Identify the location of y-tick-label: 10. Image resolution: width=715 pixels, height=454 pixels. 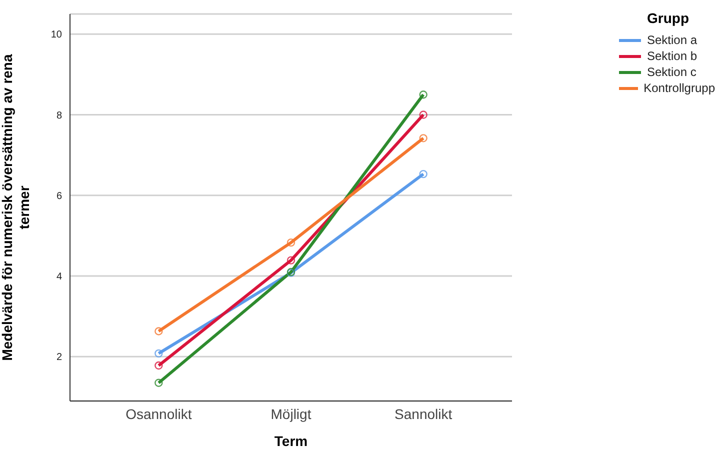
(56, 35).